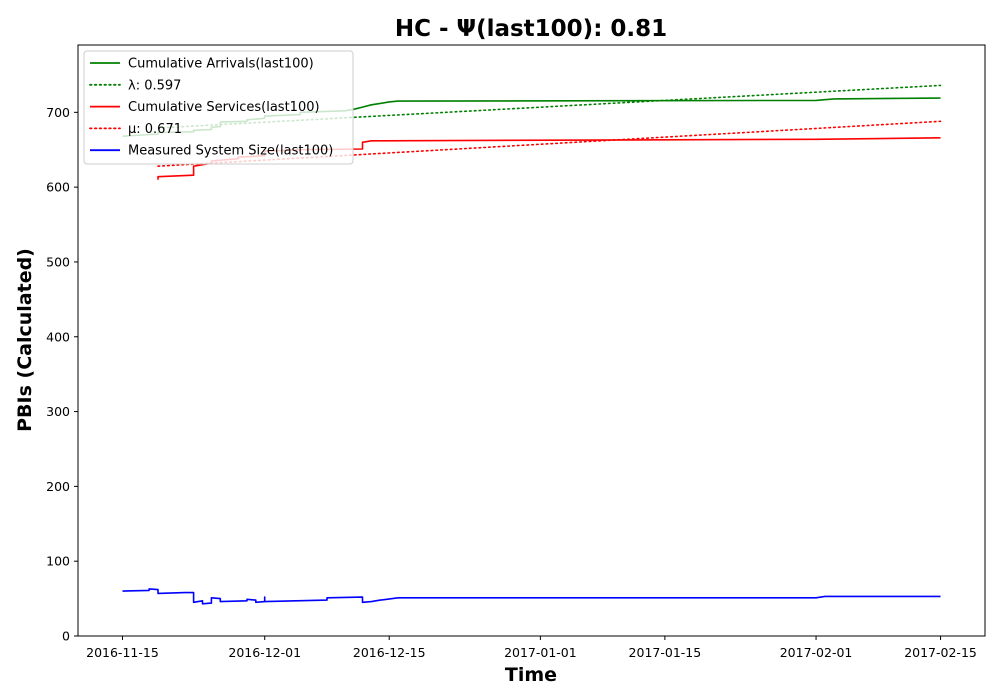 This screenshot has width=1000, height=700. What do you see at coordinates (665, 652) in the screenshot?
I see `x-tick-label: 2017-01-15` at bounding box center [665, 652].